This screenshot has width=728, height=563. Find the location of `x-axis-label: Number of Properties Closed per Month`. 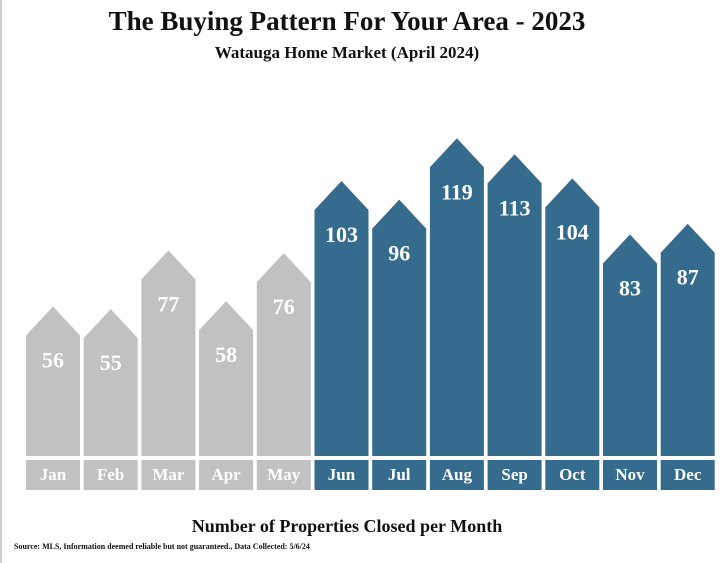

x-axis-label: Number of Properties Closed per Month is located at coordinates (347, 526).